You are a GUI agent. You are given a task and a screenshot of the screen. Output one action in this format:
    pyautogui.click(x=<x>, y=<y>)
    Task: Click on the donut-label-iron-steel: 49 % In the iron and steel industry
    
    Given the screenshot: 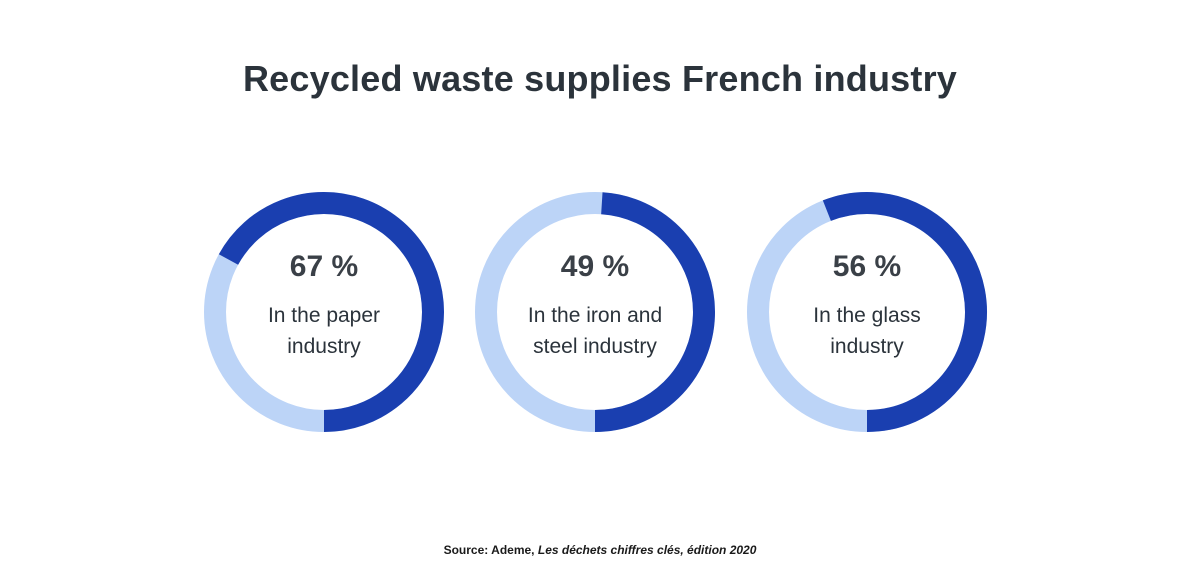 What is the action you would take?
    pyautogui.click(x=595, y=306)
    